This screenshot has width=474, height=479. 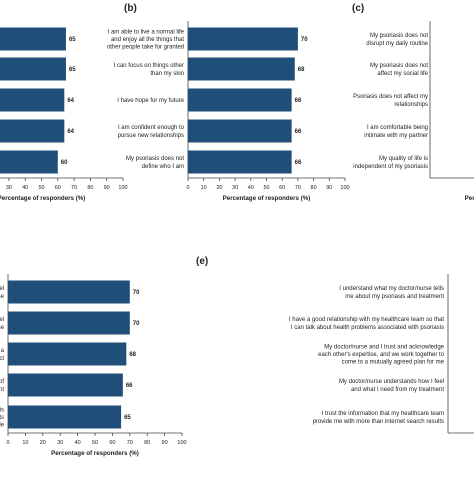 I want to click on category-label: me about my psoriasis and treatment, so click(x=394, y=297).